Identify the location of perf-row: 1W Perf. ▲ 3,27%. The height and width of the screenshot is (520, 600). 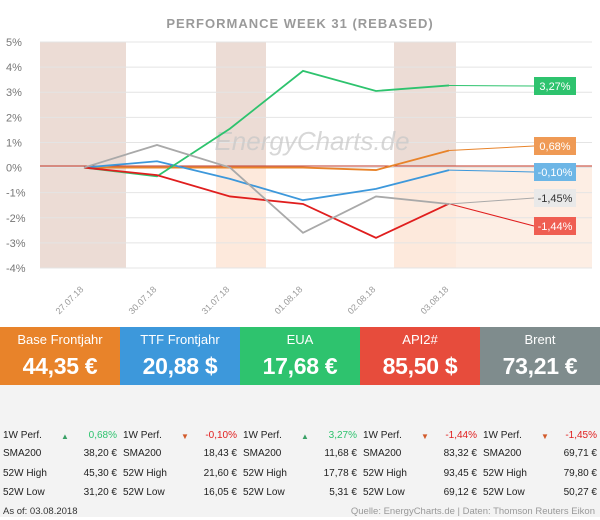
(300, 436).